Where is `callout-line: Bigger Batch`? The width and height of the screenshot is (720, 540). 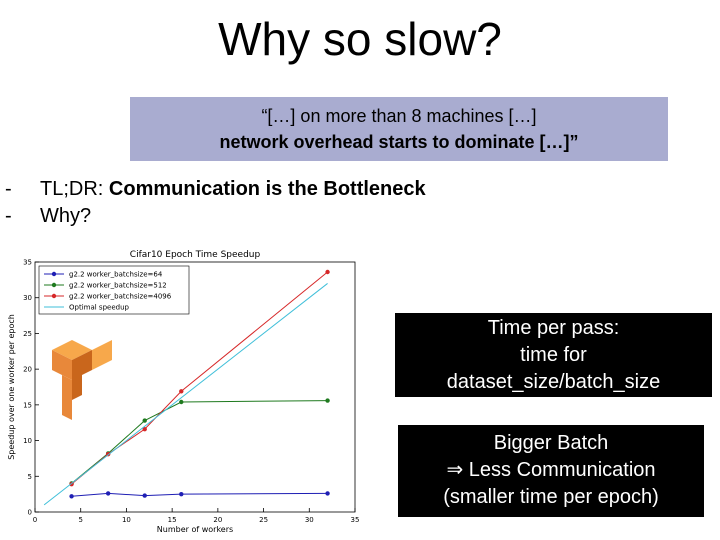
callout-line: Bigger Batch is located at coordinates (551, 443).